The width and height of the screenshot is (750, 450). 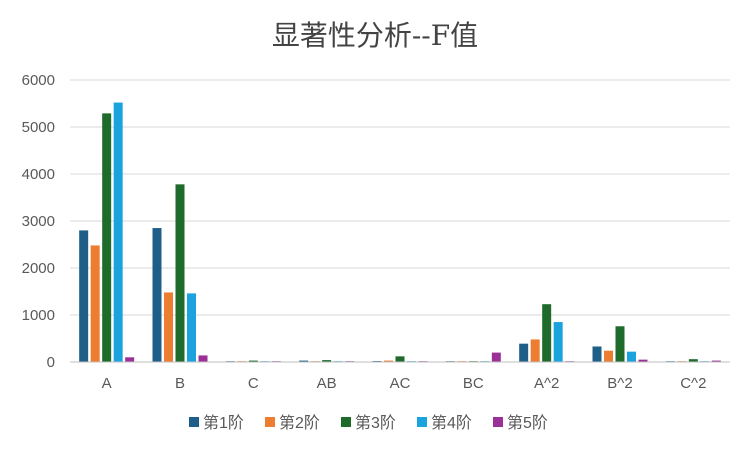 What do you see at coordinates (608, 356) in the screenshot?
I see `bar-B^2-第2阶` at bounding box center [608, 356].